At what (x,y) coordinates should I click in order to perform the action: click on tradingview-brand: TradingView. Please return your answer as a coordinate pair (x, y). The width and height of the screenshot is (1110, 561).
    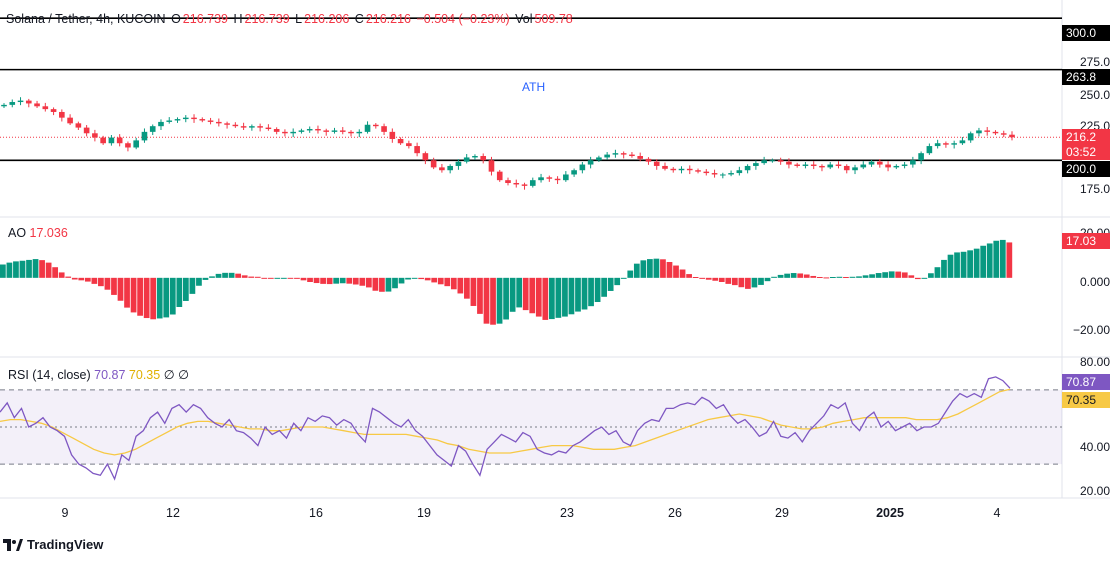
    Looking at the image, I should click on (53, 544).